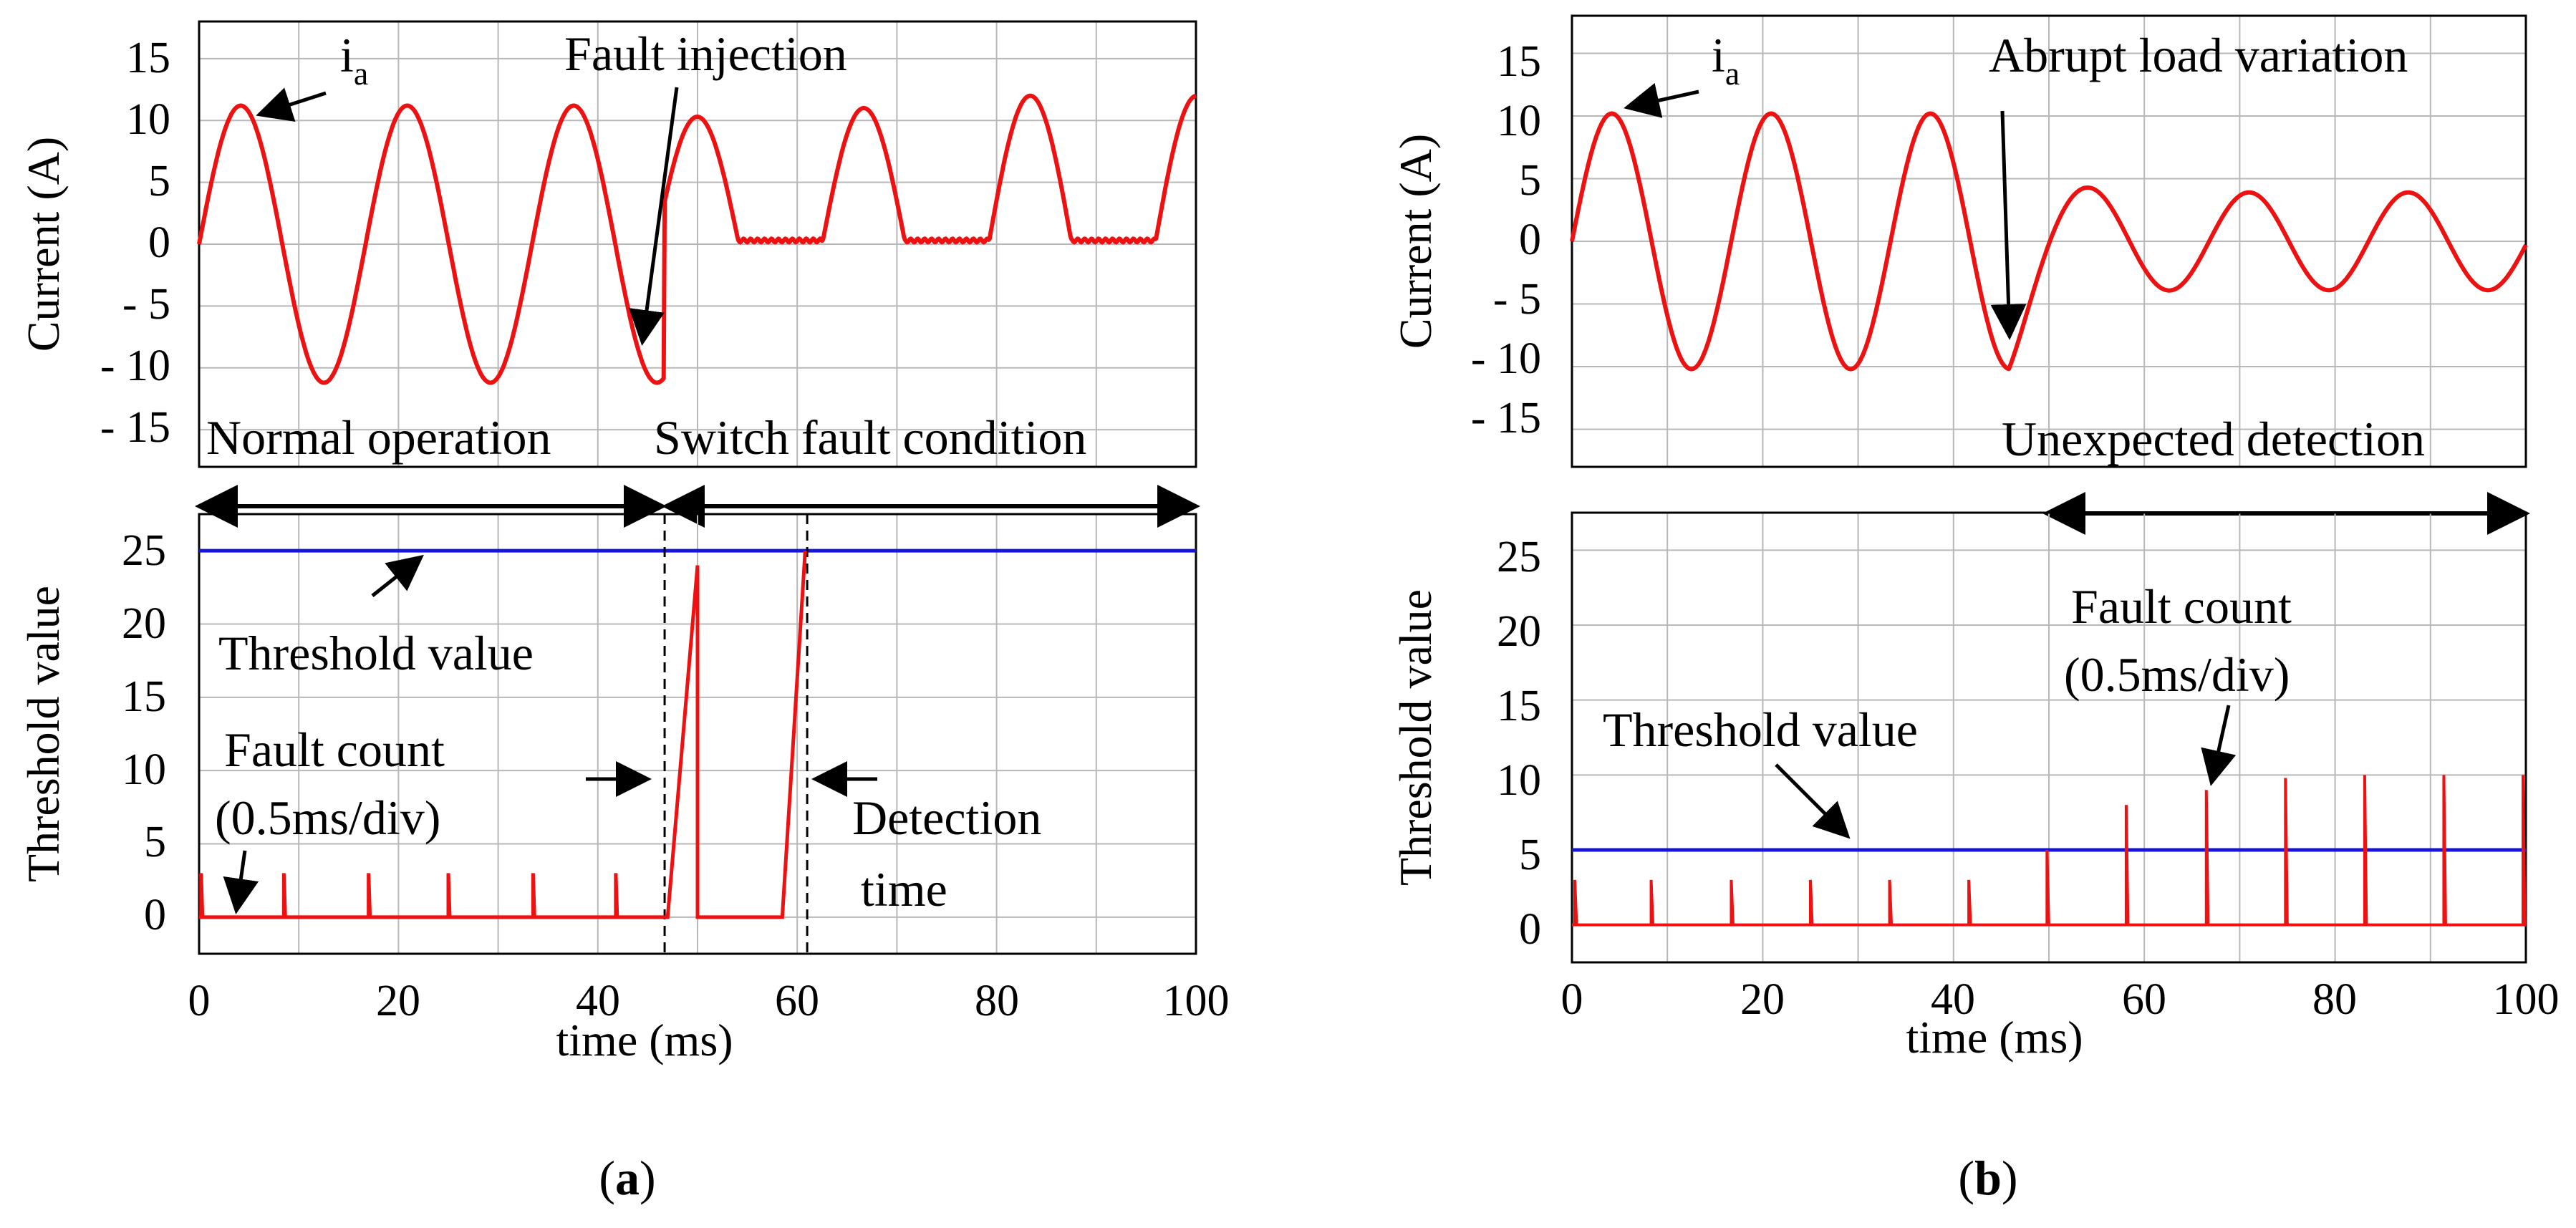 This screenshot has height=1228, width=2576. What do you see at coordinates (705, 54) in the screenshot?
I see `fault-injection-label: Fault injection` at bounding box center [705, 54].